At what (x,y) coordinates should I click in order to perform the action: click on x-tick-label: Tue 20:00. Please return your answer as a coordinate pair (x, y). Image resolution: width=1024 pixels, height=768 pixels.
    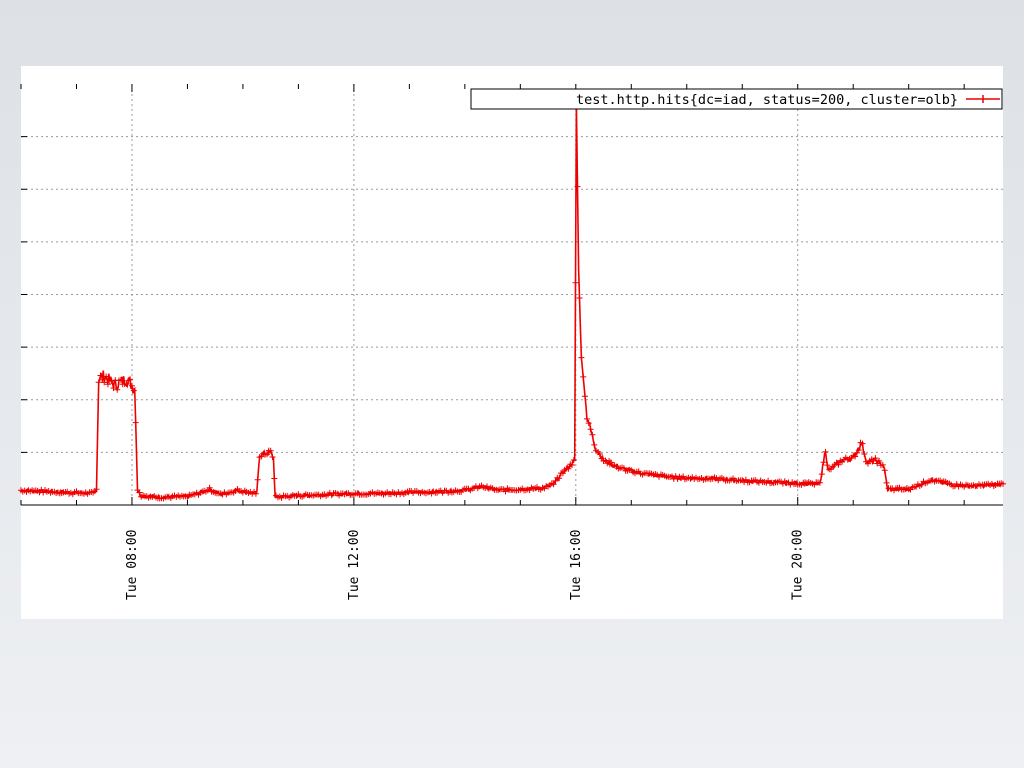
    Looking at the image, I should click on (798, 565).